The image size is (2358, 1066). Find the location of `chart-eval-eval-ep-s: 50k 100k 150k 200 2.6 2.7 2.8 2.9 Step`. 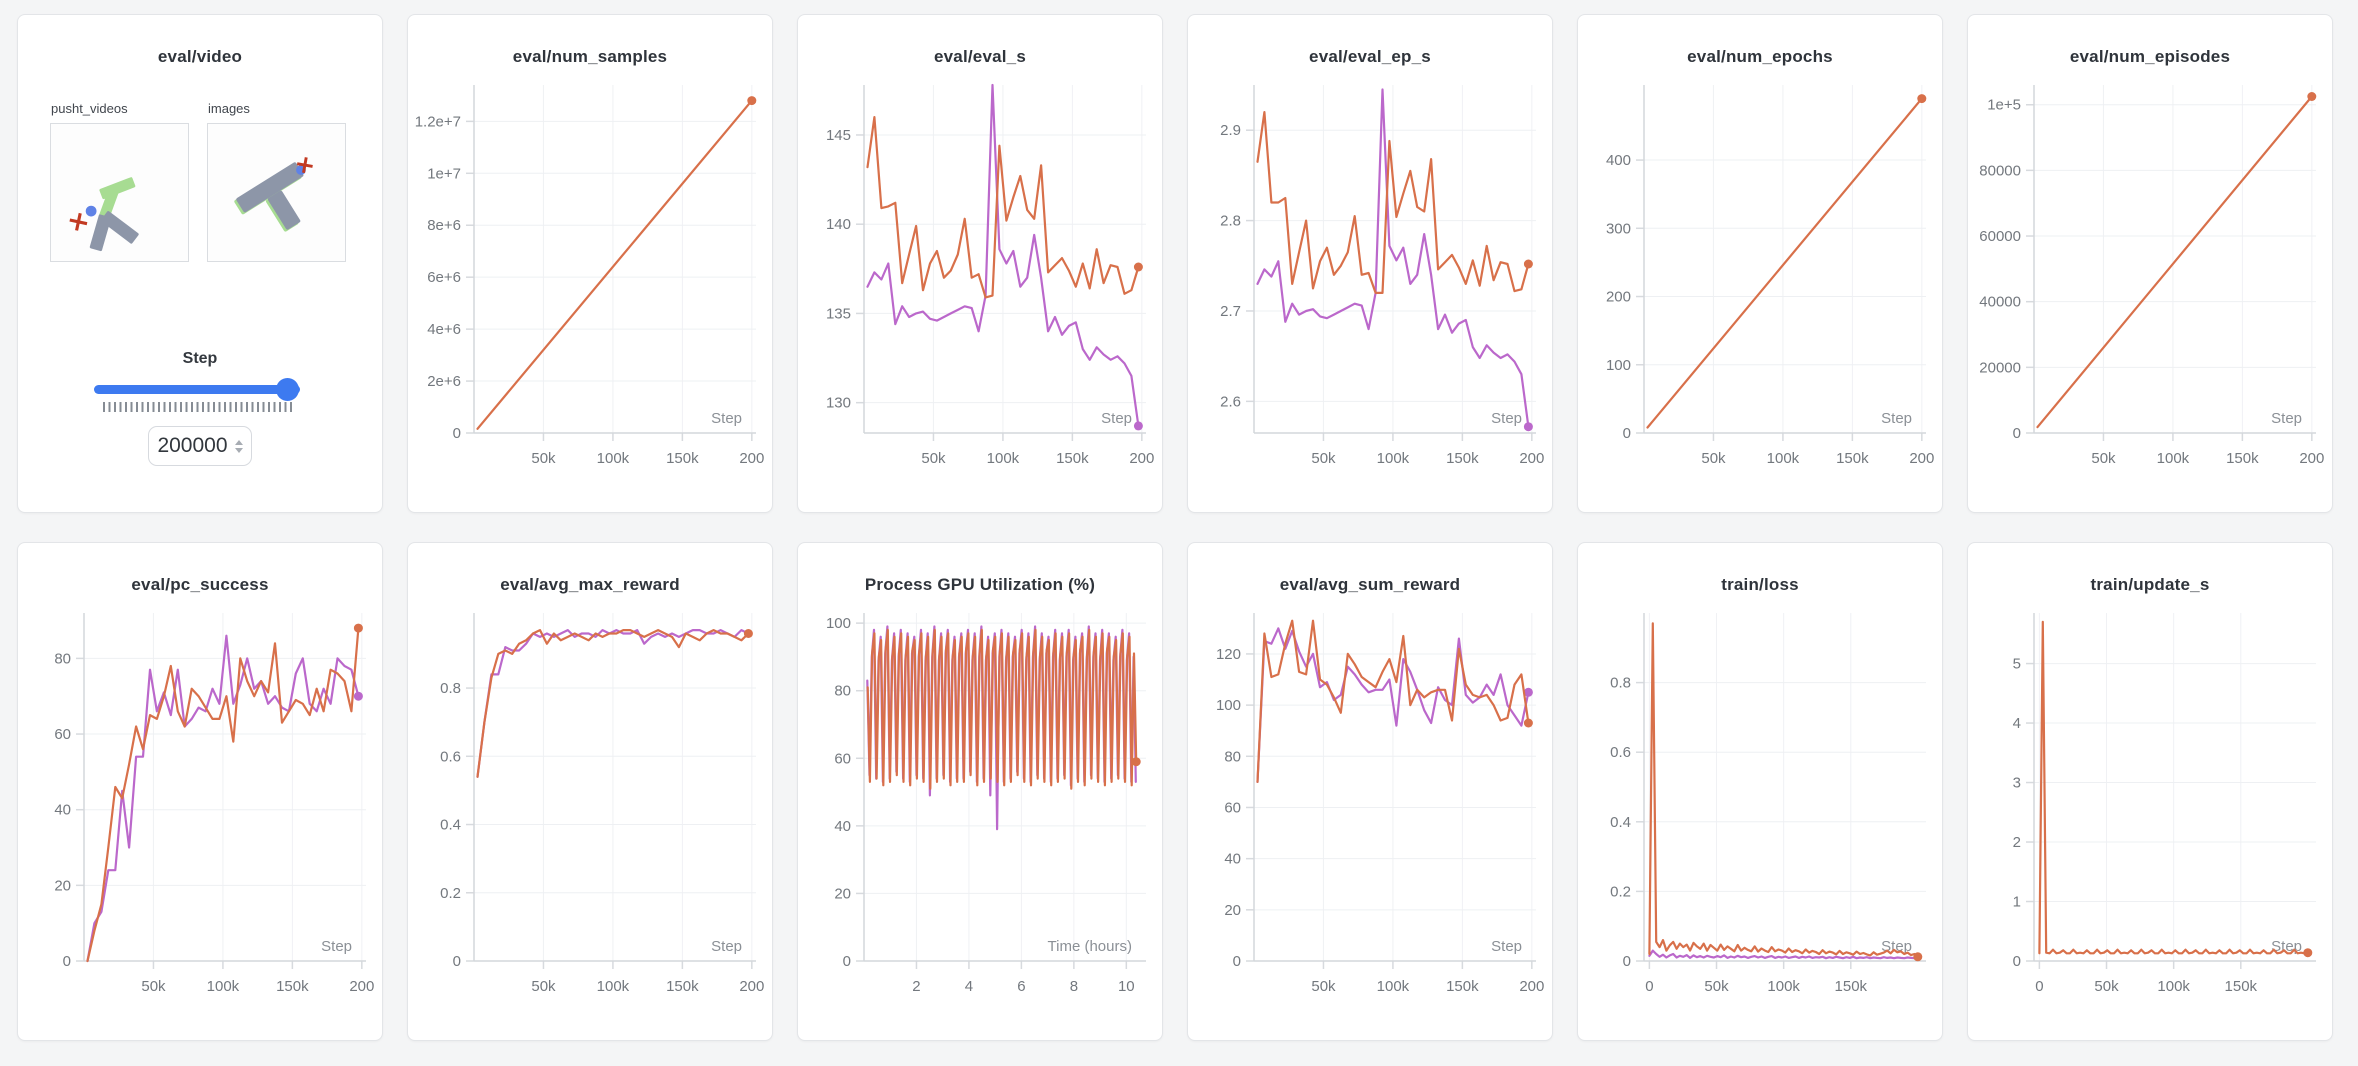

chart-eval-eval-ep-s: 50k 100k 150k 200 2.6 2.7 2.8 2.9 Step is located at coordinates (1370, 283).